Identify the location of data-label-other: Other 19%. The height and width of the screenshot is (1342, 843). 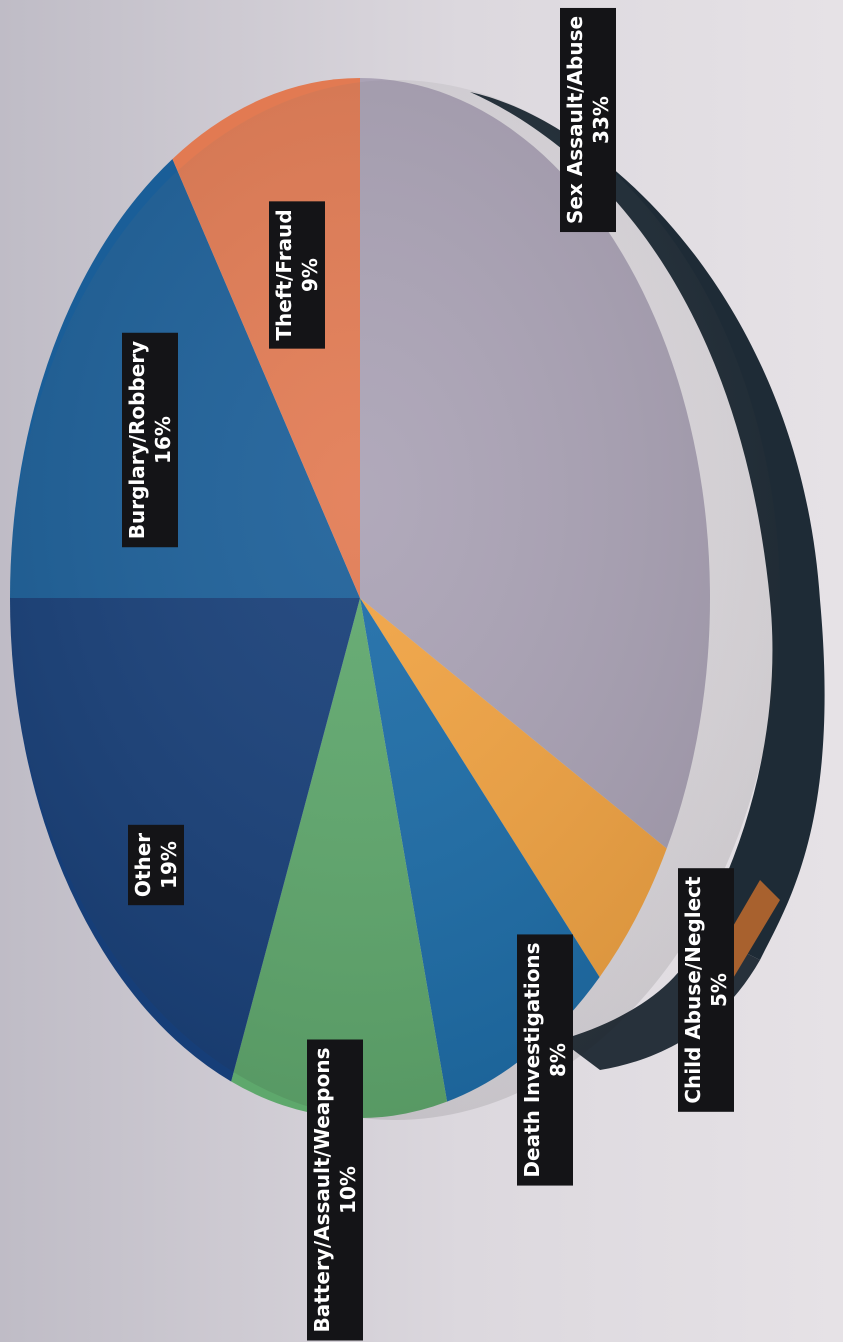
(156, 865).